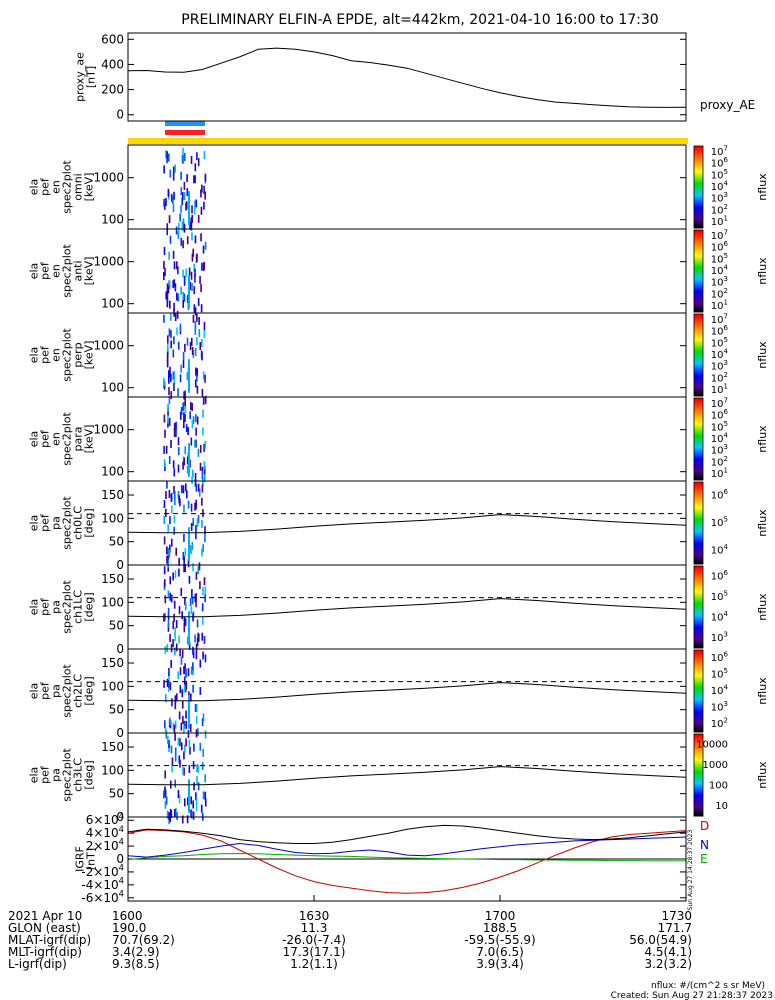  Describe the element at coordinates (86, 859) in the screenshot. I see `ylabel-IGRF: IGRF[nT]` at that location.